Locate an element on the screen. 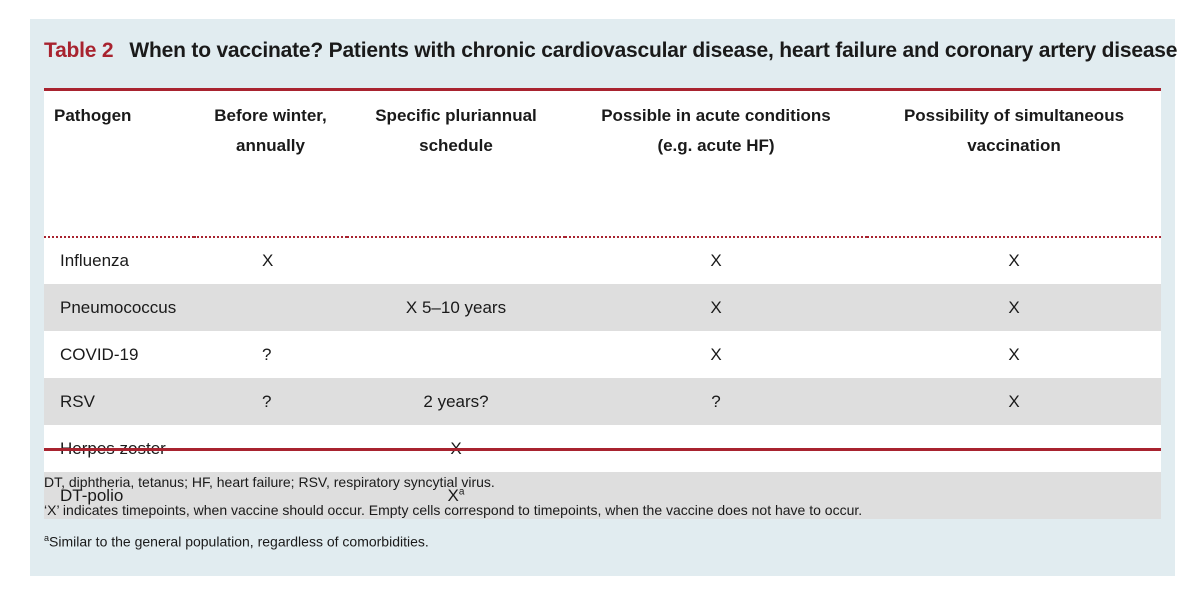  table-row: RSV ? 2 years? ? X is located at coordinates (602, 401).